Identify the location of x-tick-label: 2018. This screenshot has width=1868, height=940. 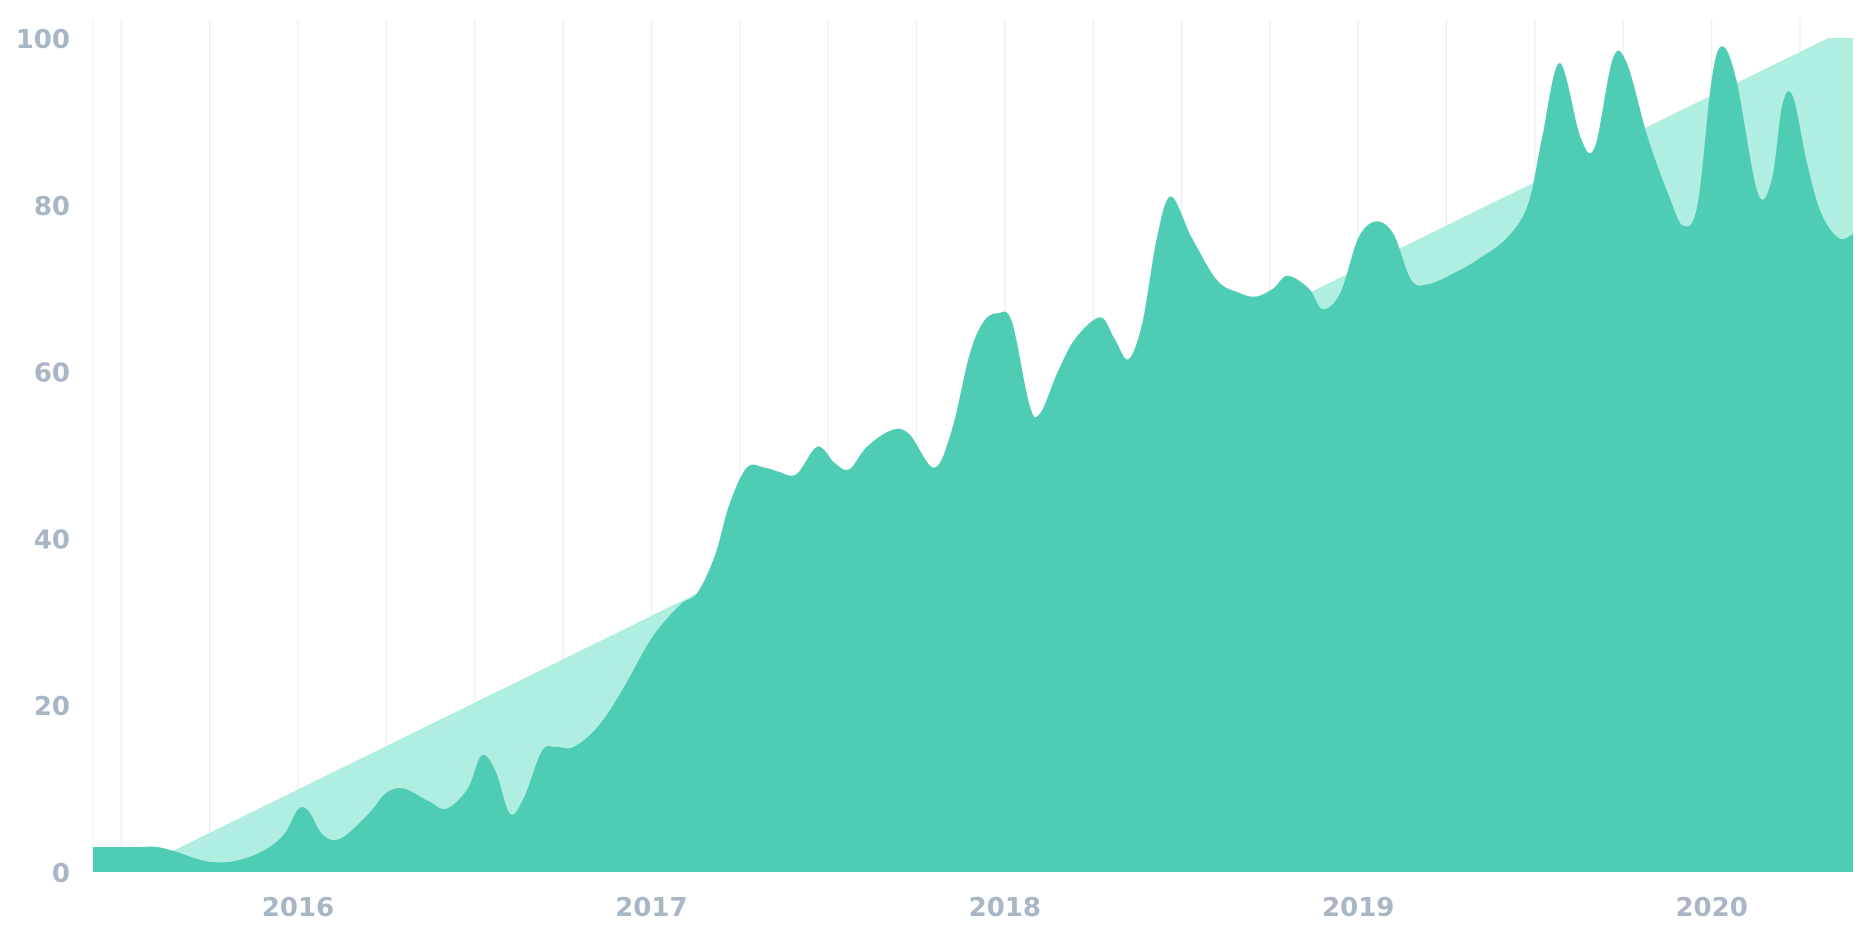
(1005, 908).